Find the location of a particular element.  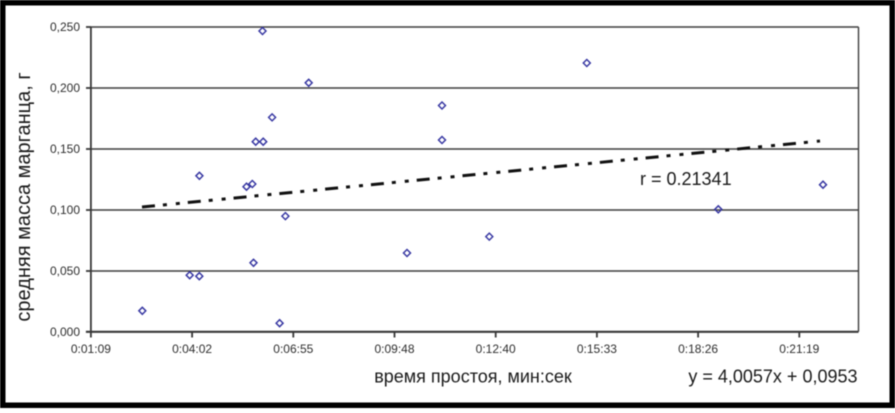

svg-text: 0:09:48 is located at coordinates (394, 349).